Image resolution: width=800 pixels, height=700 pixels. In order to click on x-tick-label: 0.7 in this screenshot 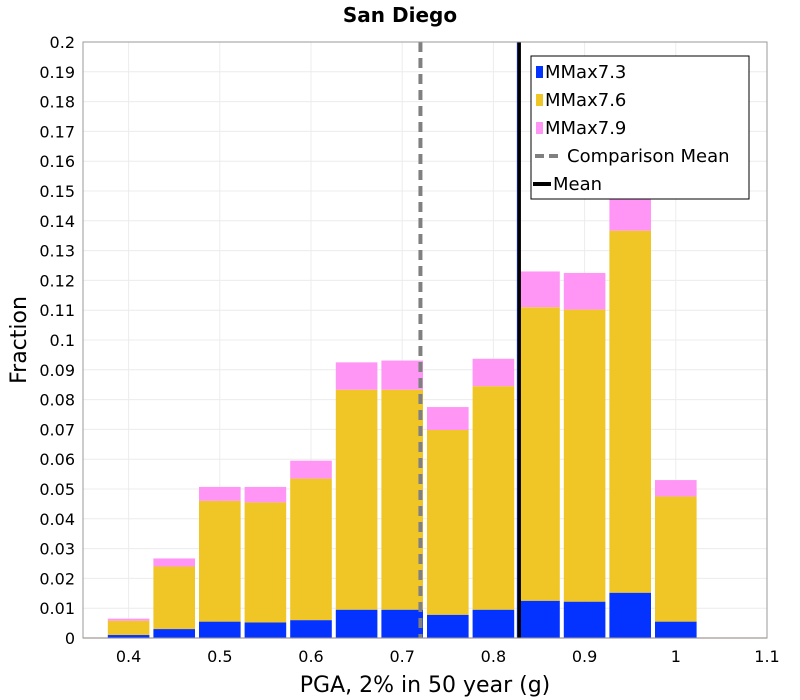, I will do `click(401, 656)`.